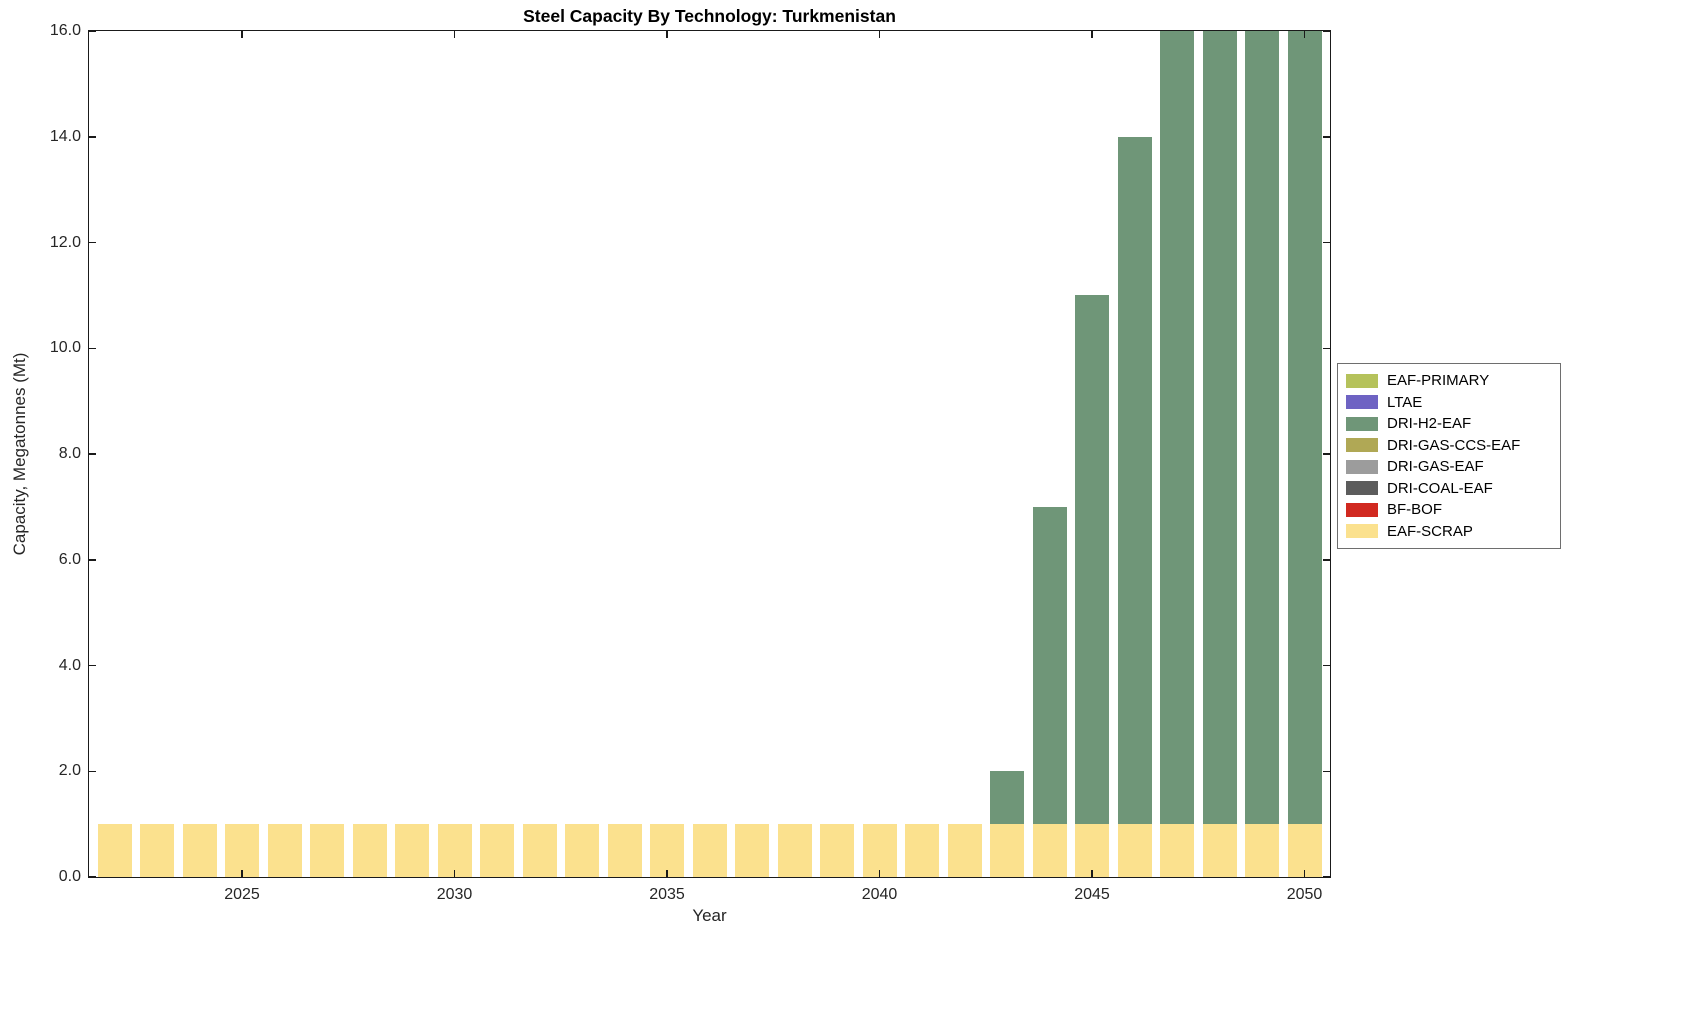 The height and width of the screenshot is (1021, 1708). I want to click on bar-segment-dri-h2-eaf-2047, so click(1177, 428).